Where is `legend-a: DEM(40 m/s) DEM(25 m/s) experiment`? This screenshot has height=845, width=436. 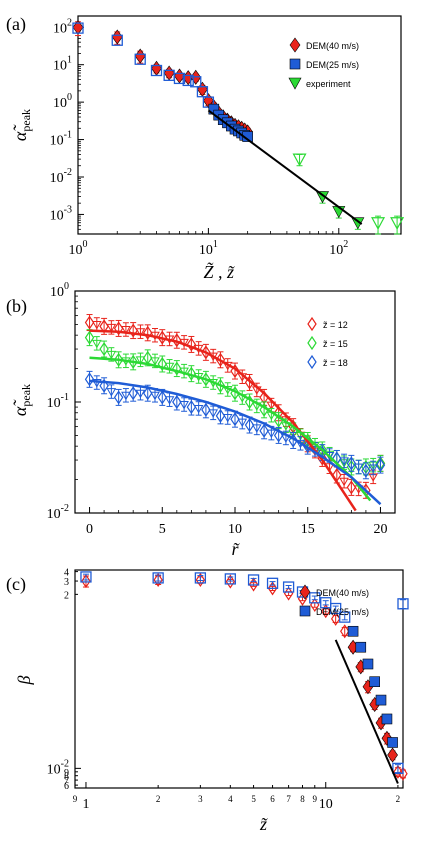 legend-a: DEM(40 m/s) DEM(25 m/s) experiment is located at coordinates (323, 63).